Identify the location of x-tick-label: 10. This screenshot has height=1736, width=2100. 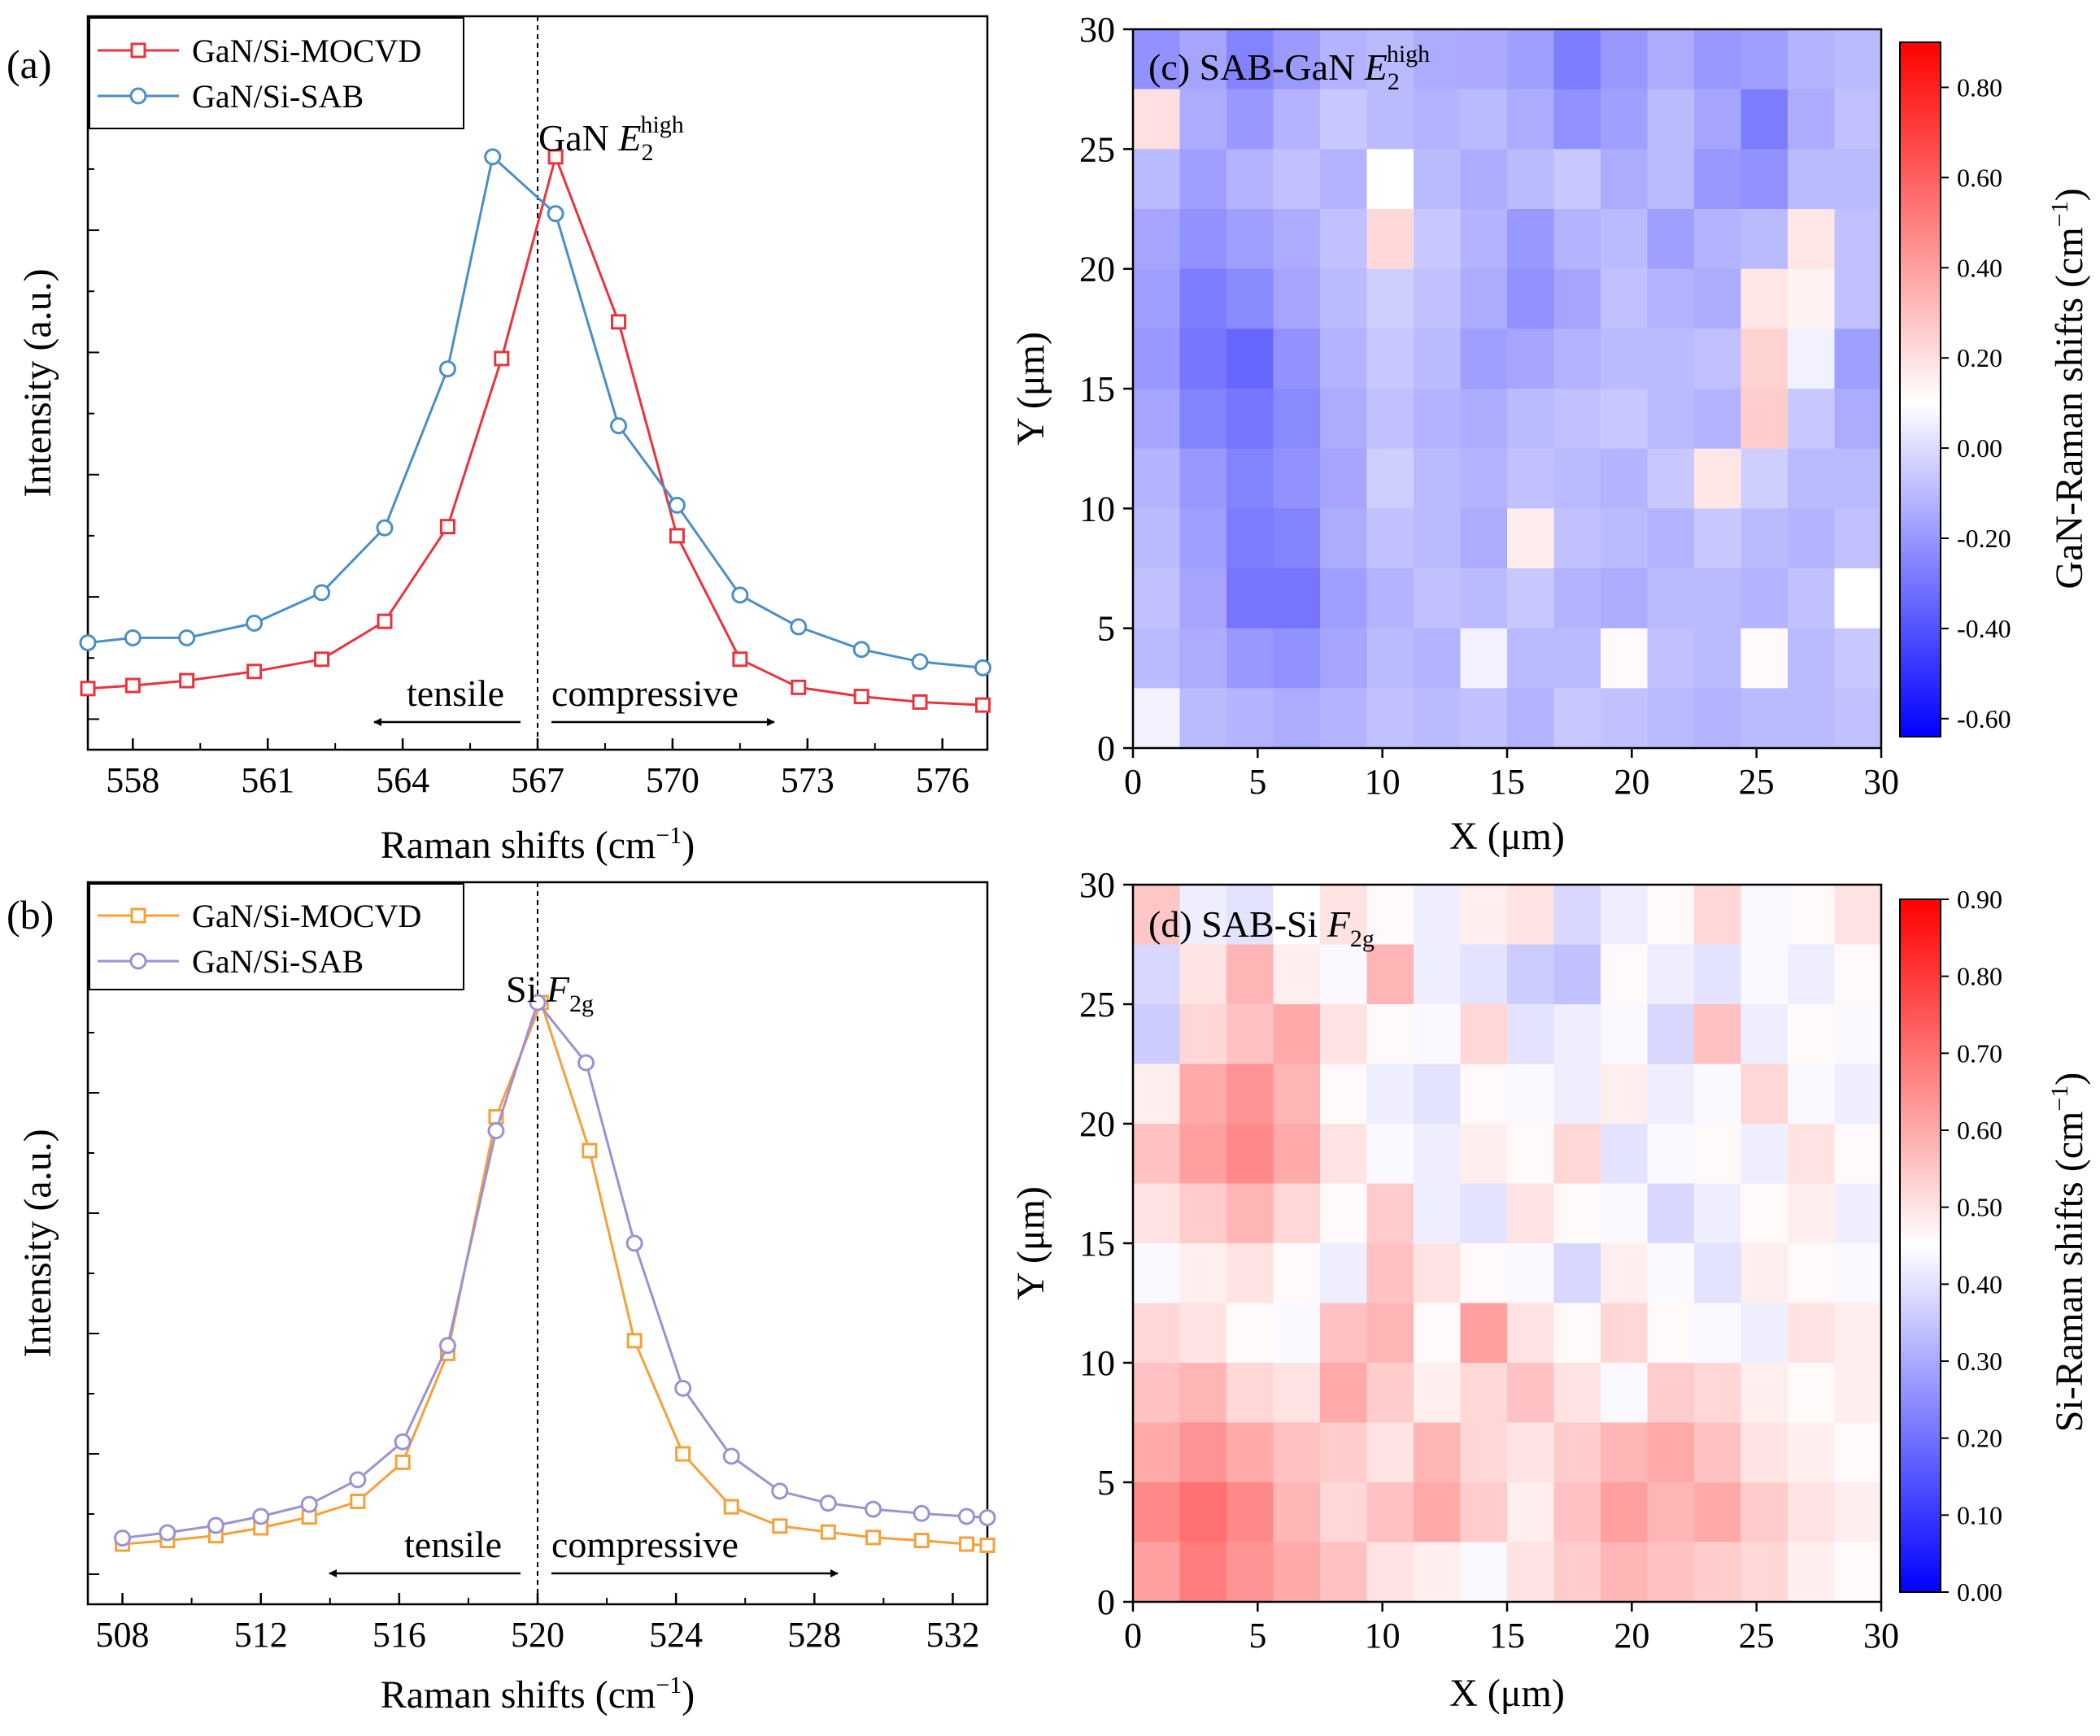
(1383, 1636).